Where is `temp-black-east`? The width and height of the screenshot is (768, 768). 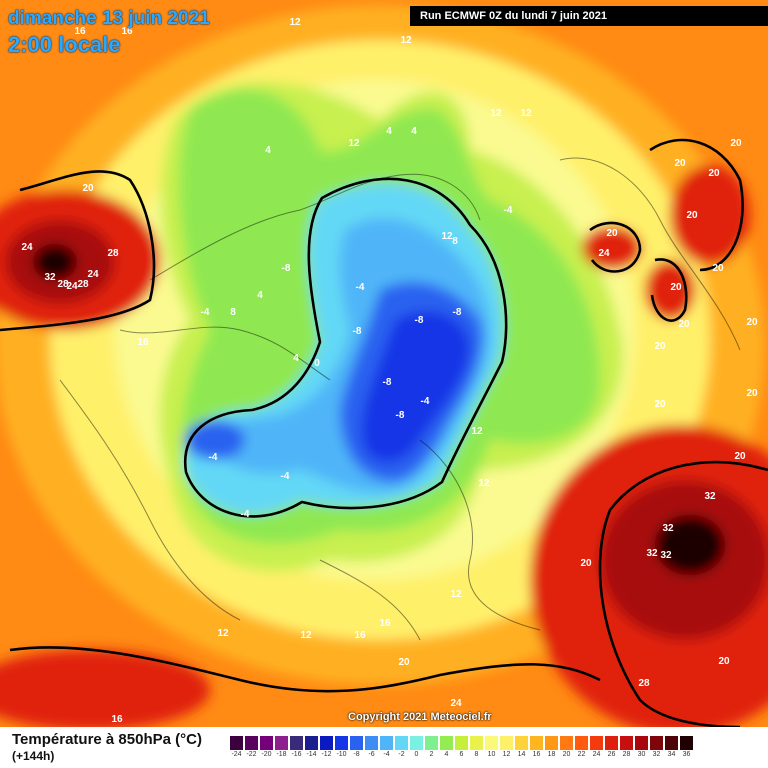 temp-black-east is located at coordinates (690, 545).